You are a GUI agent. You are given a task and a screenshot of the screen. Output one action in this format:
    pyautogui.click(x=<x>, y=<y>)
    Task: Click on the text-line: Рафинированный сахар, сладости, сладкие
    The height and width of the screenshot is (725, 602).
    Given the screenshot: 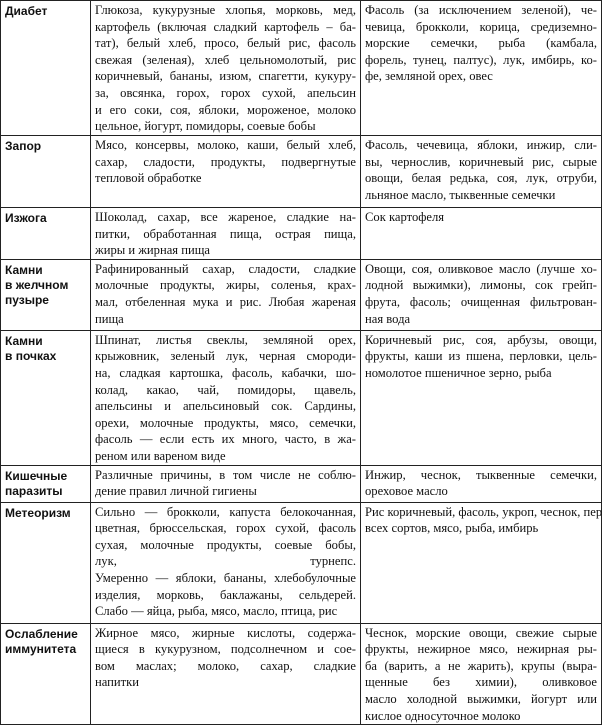 What is the action you would take?
    pyautogui.click(x=225, y=268)
    